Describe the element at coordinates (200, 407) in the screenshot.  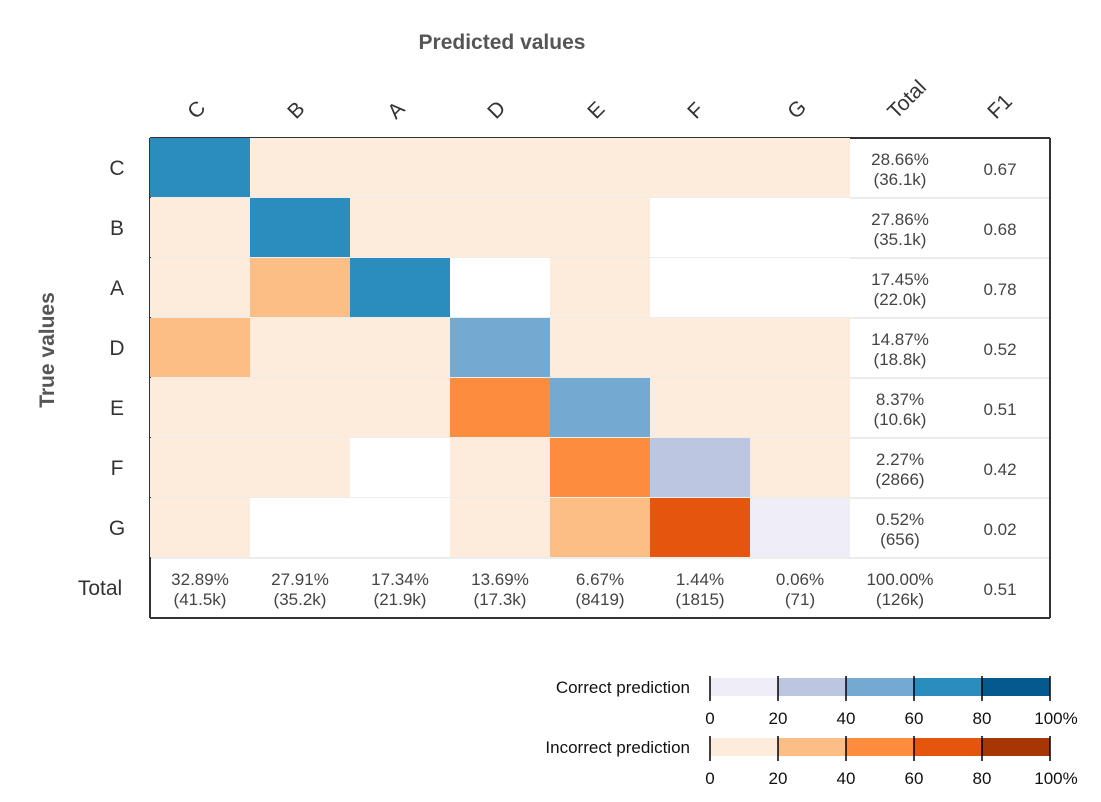
I see `matrix-cell-E-C` at that location.